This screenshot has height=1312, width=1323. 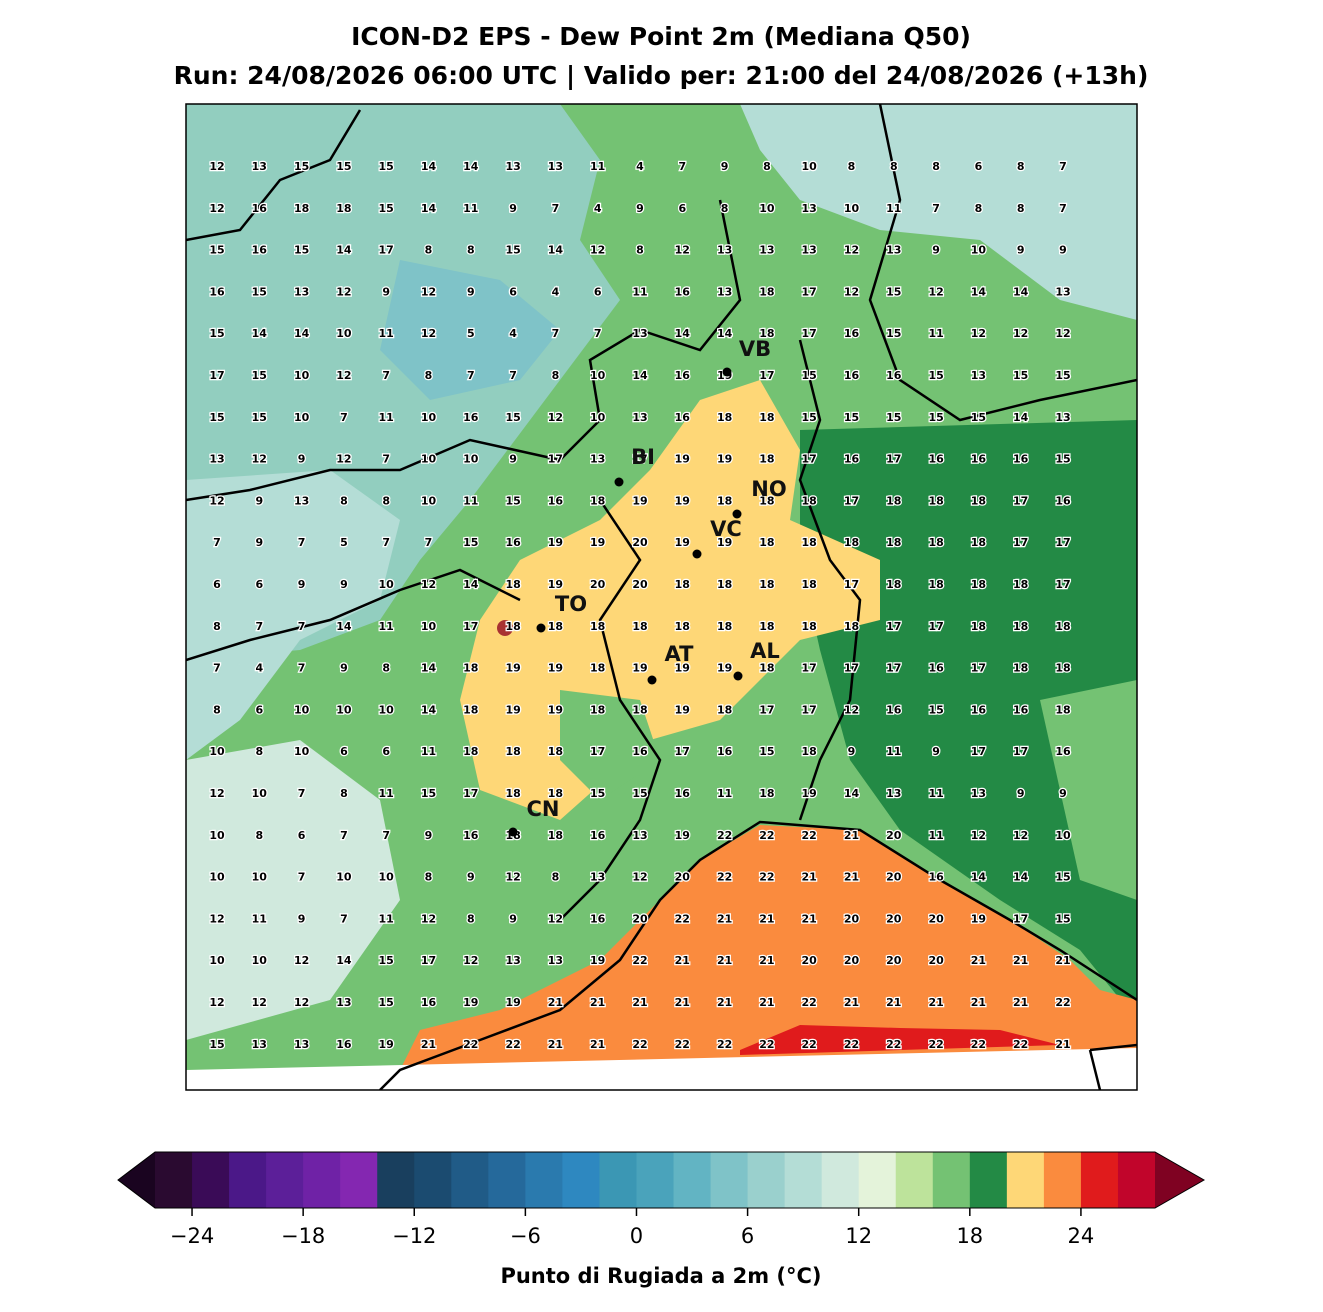 I want to click on grid-value: 5, so click(x=344, y=542).